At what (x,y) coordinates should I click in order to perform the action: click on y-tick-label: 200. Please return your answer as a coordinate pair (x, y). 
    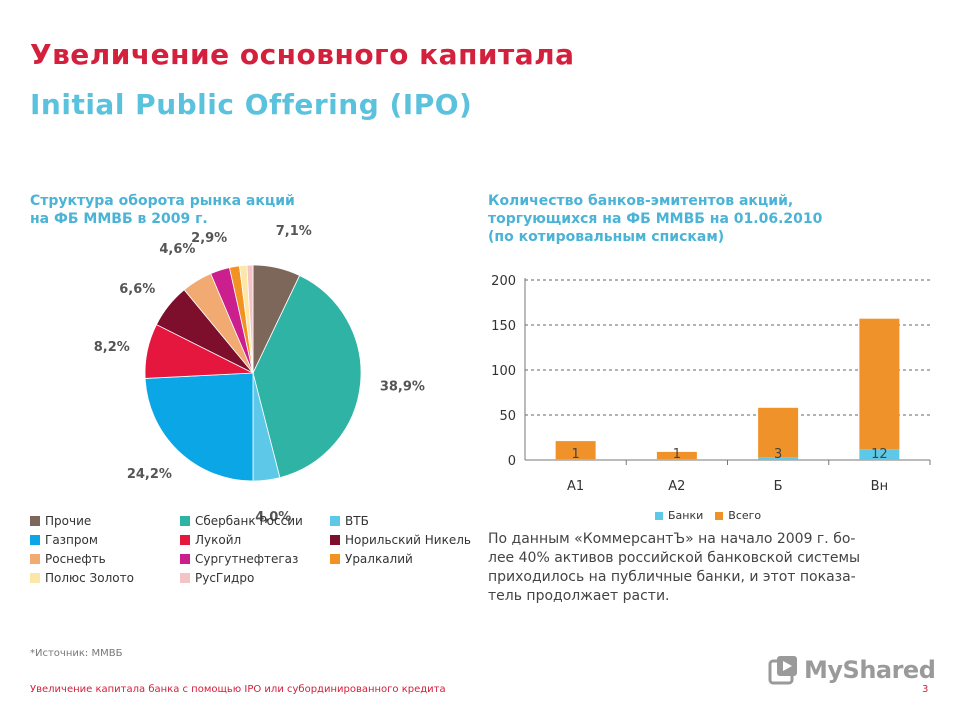
    Looking at the image, I should click on (503, 281).